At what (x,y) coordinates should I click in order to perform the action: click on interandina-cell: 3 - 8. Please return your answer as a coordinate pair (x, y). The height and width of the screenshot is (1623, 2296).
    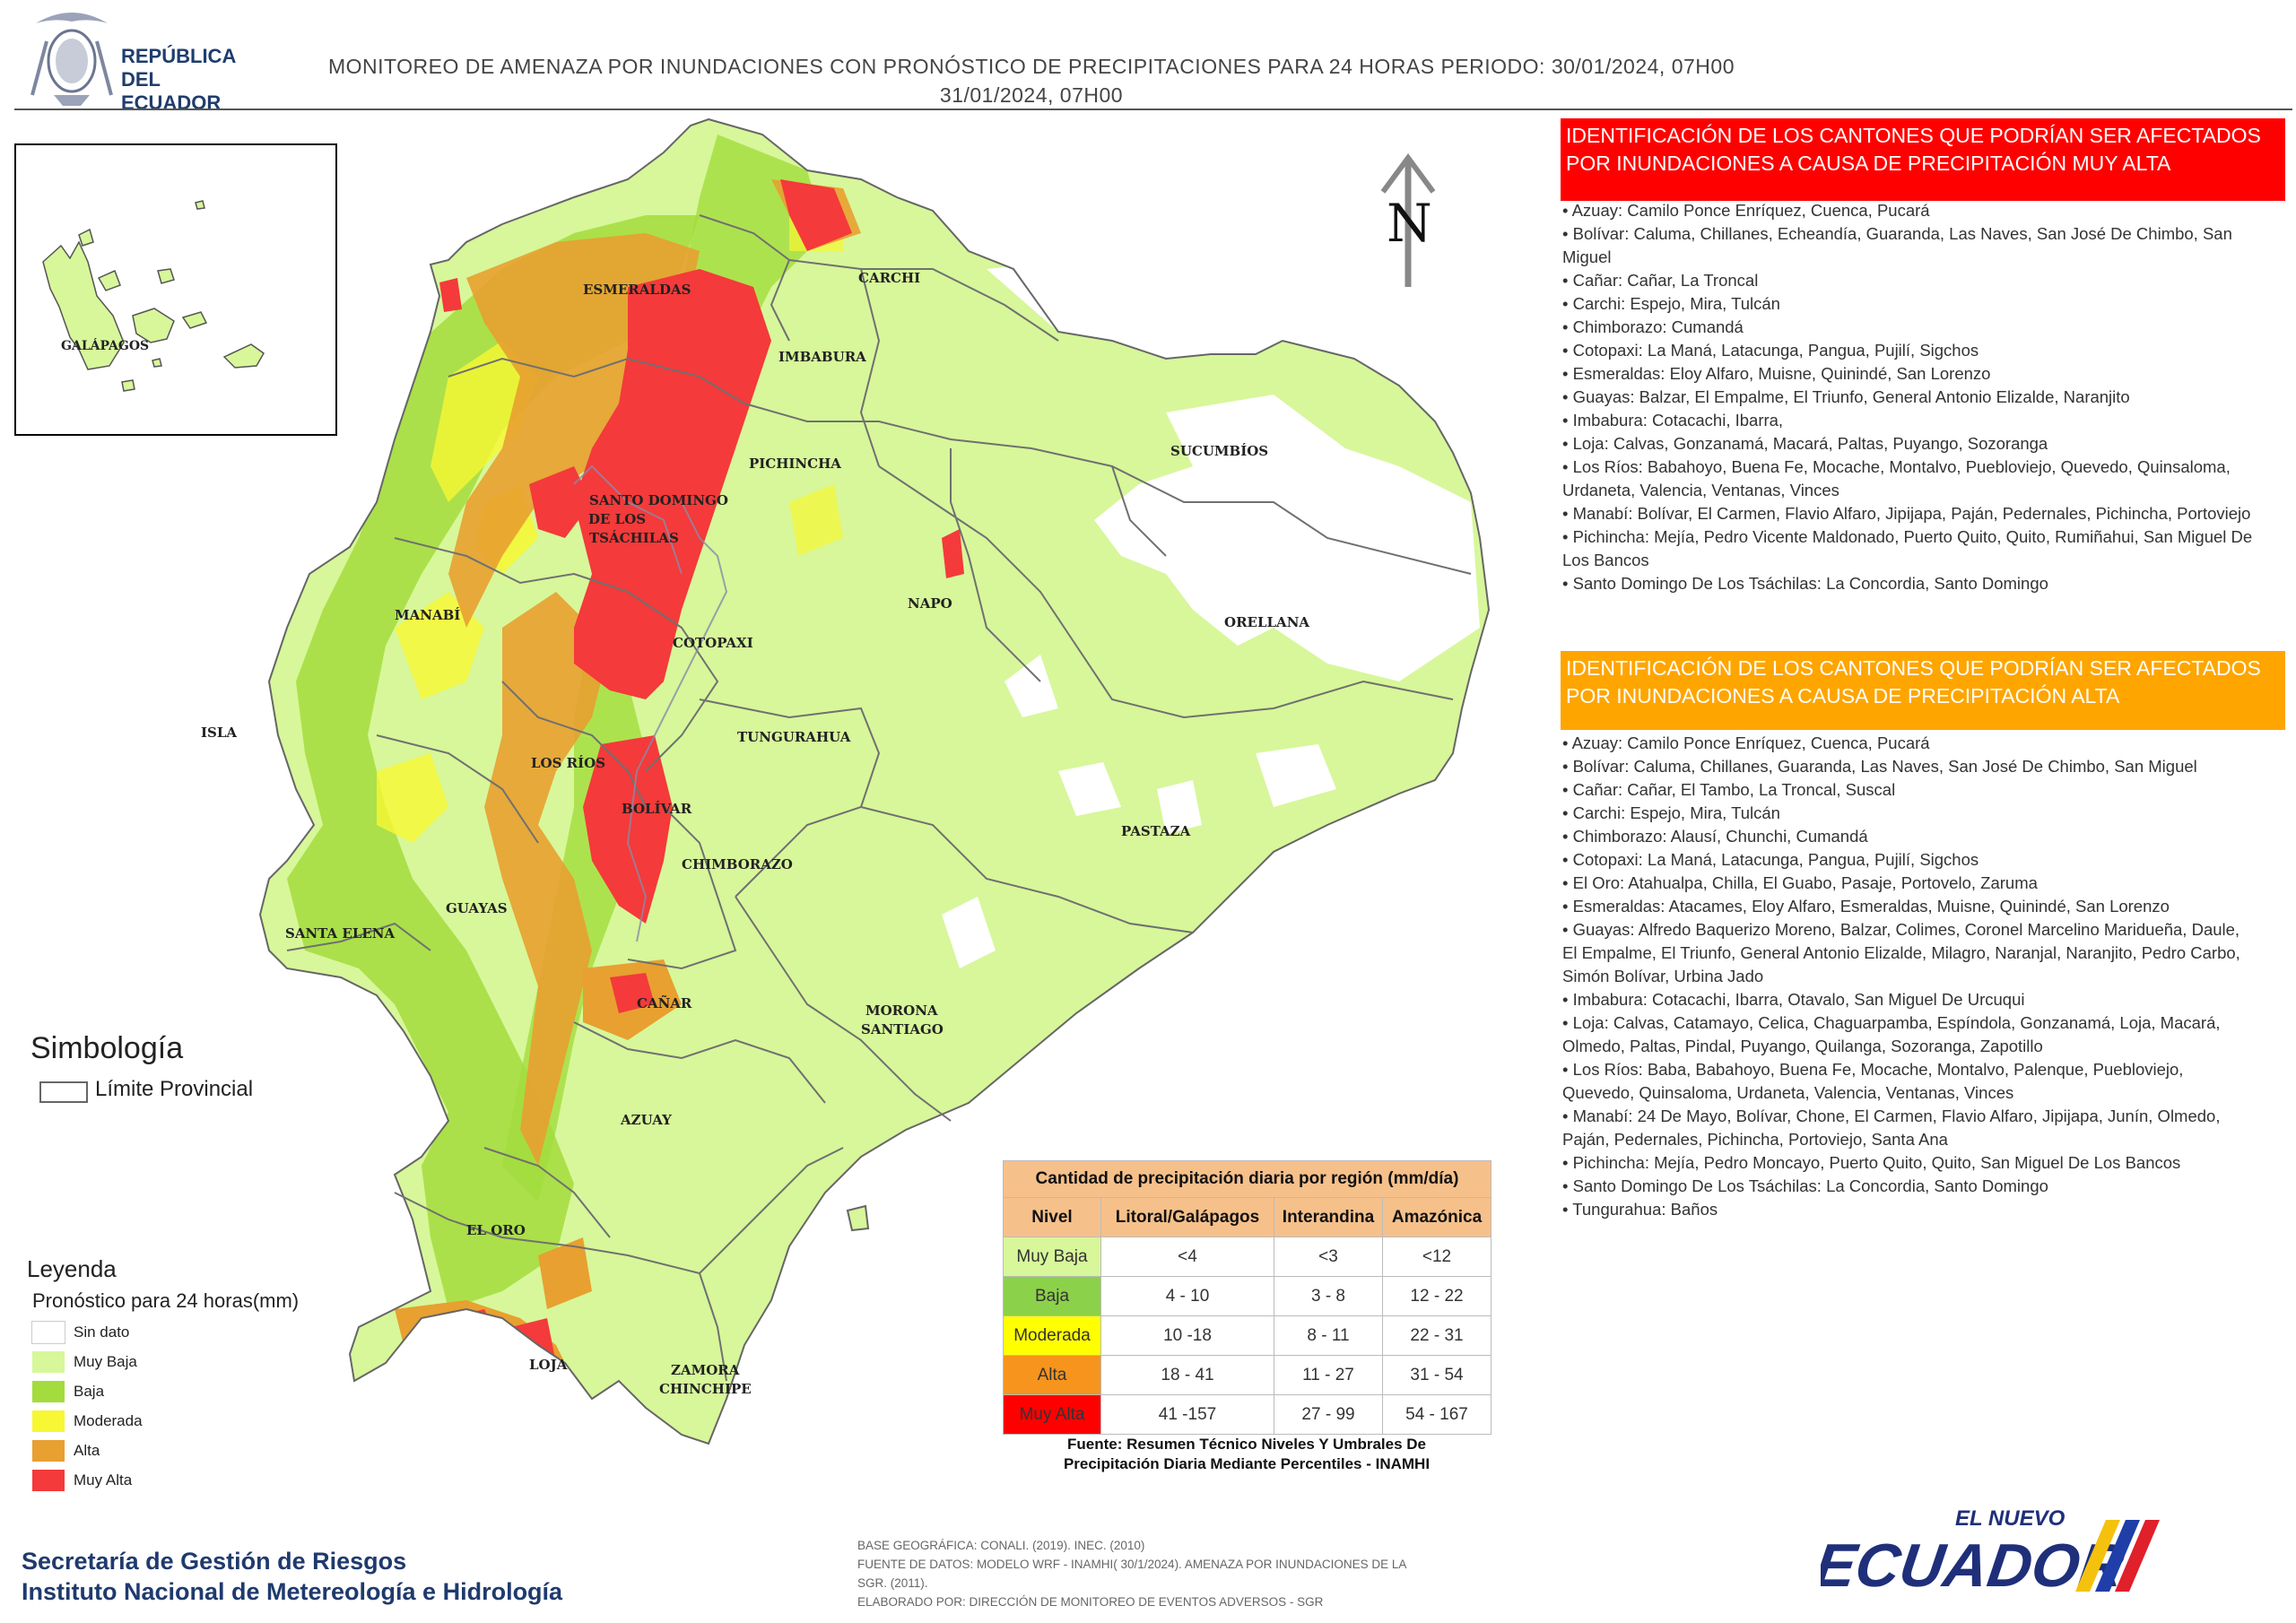
    Looking at the image, I should click on (1328, 1296).